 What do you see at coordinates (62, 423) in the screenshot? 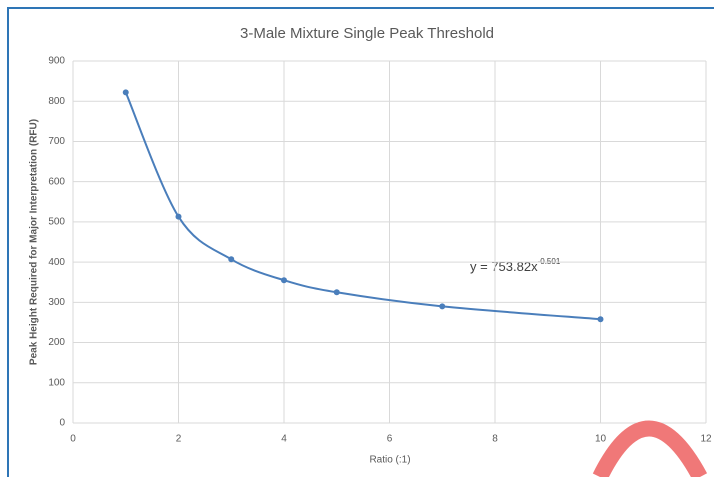
I see `y-tick-label: 0` at bounding box center [62, 423].